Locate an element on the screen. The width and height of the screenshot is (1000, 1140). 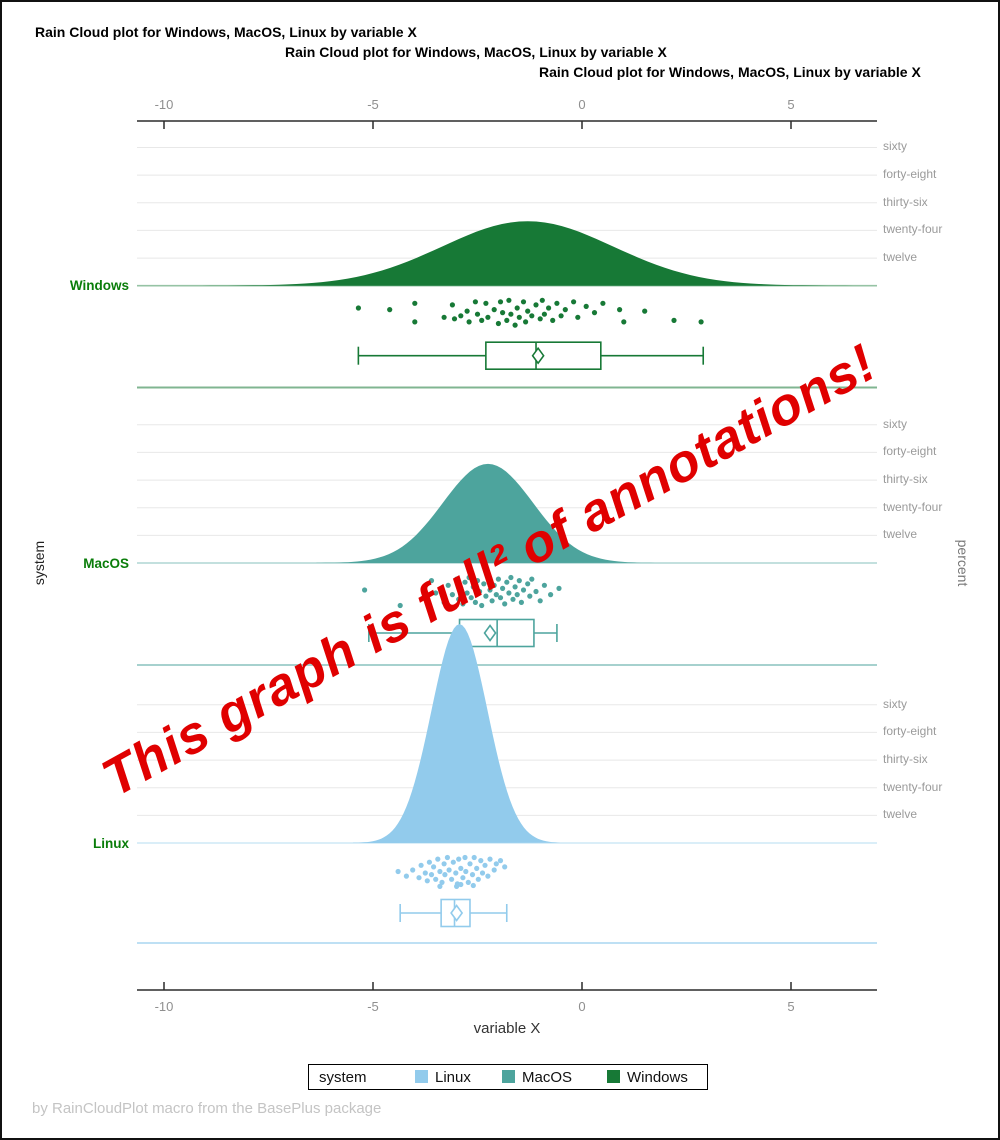
percent-tick-label: twelve is located at coordinates (900, 814).